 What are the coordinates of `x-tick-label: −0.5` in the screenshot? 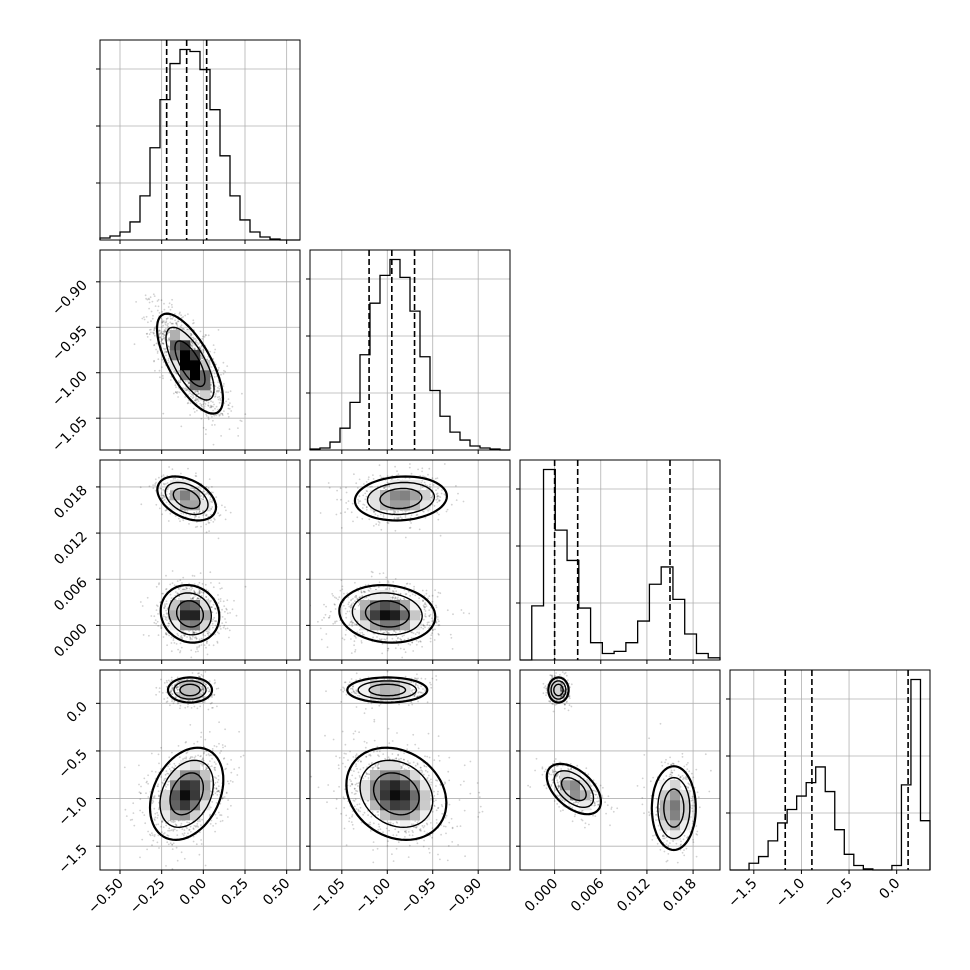 It's located at (838, 893).